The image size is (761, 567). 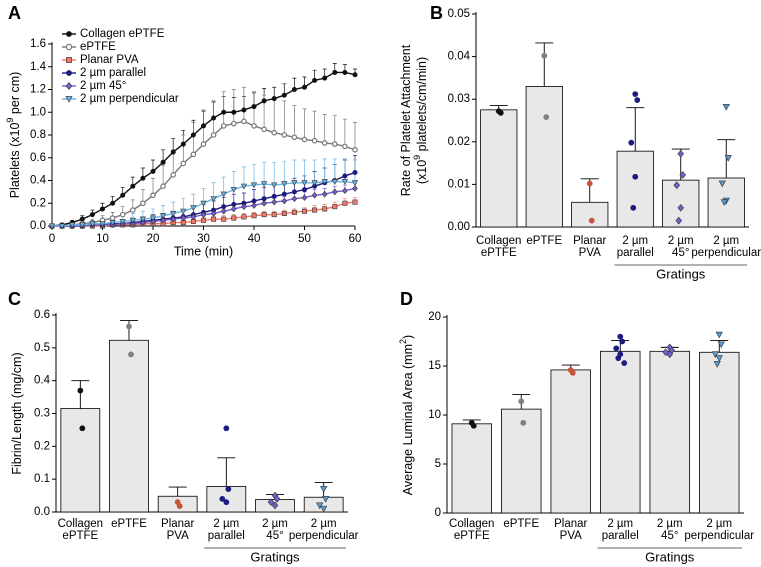 I want to click on y-axis-title-part: platelets/cm/min), so click(x=422, y=106).